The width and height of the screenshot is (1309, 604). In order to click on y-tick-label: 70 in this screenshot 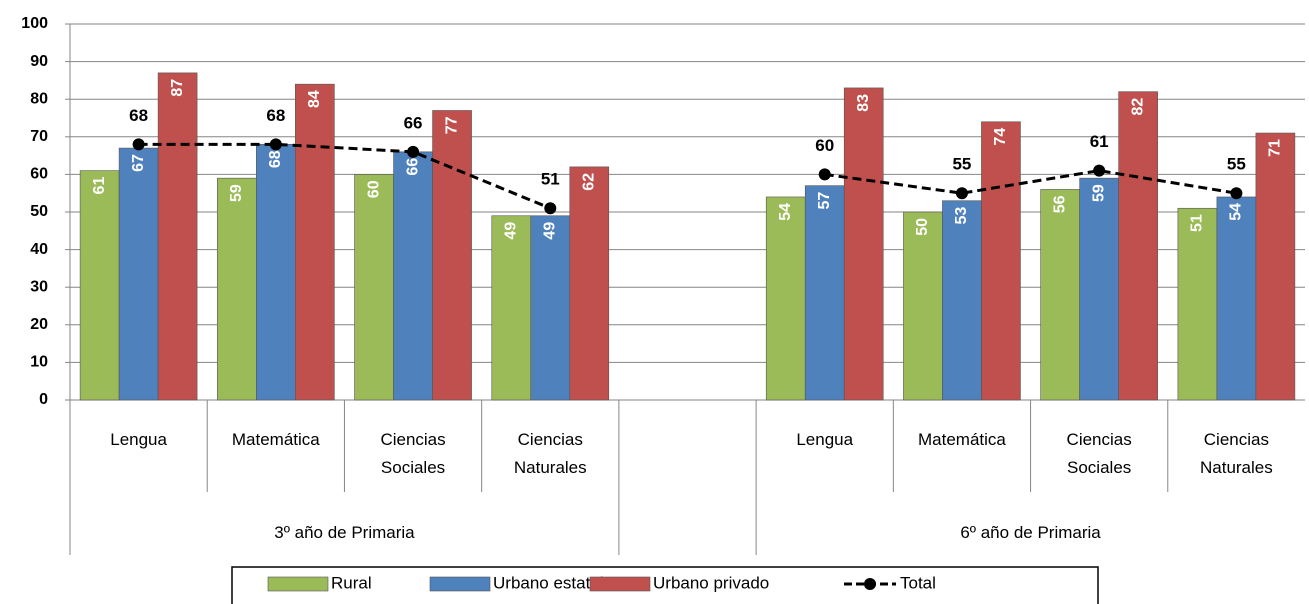, I will do `click(39, 136)`.